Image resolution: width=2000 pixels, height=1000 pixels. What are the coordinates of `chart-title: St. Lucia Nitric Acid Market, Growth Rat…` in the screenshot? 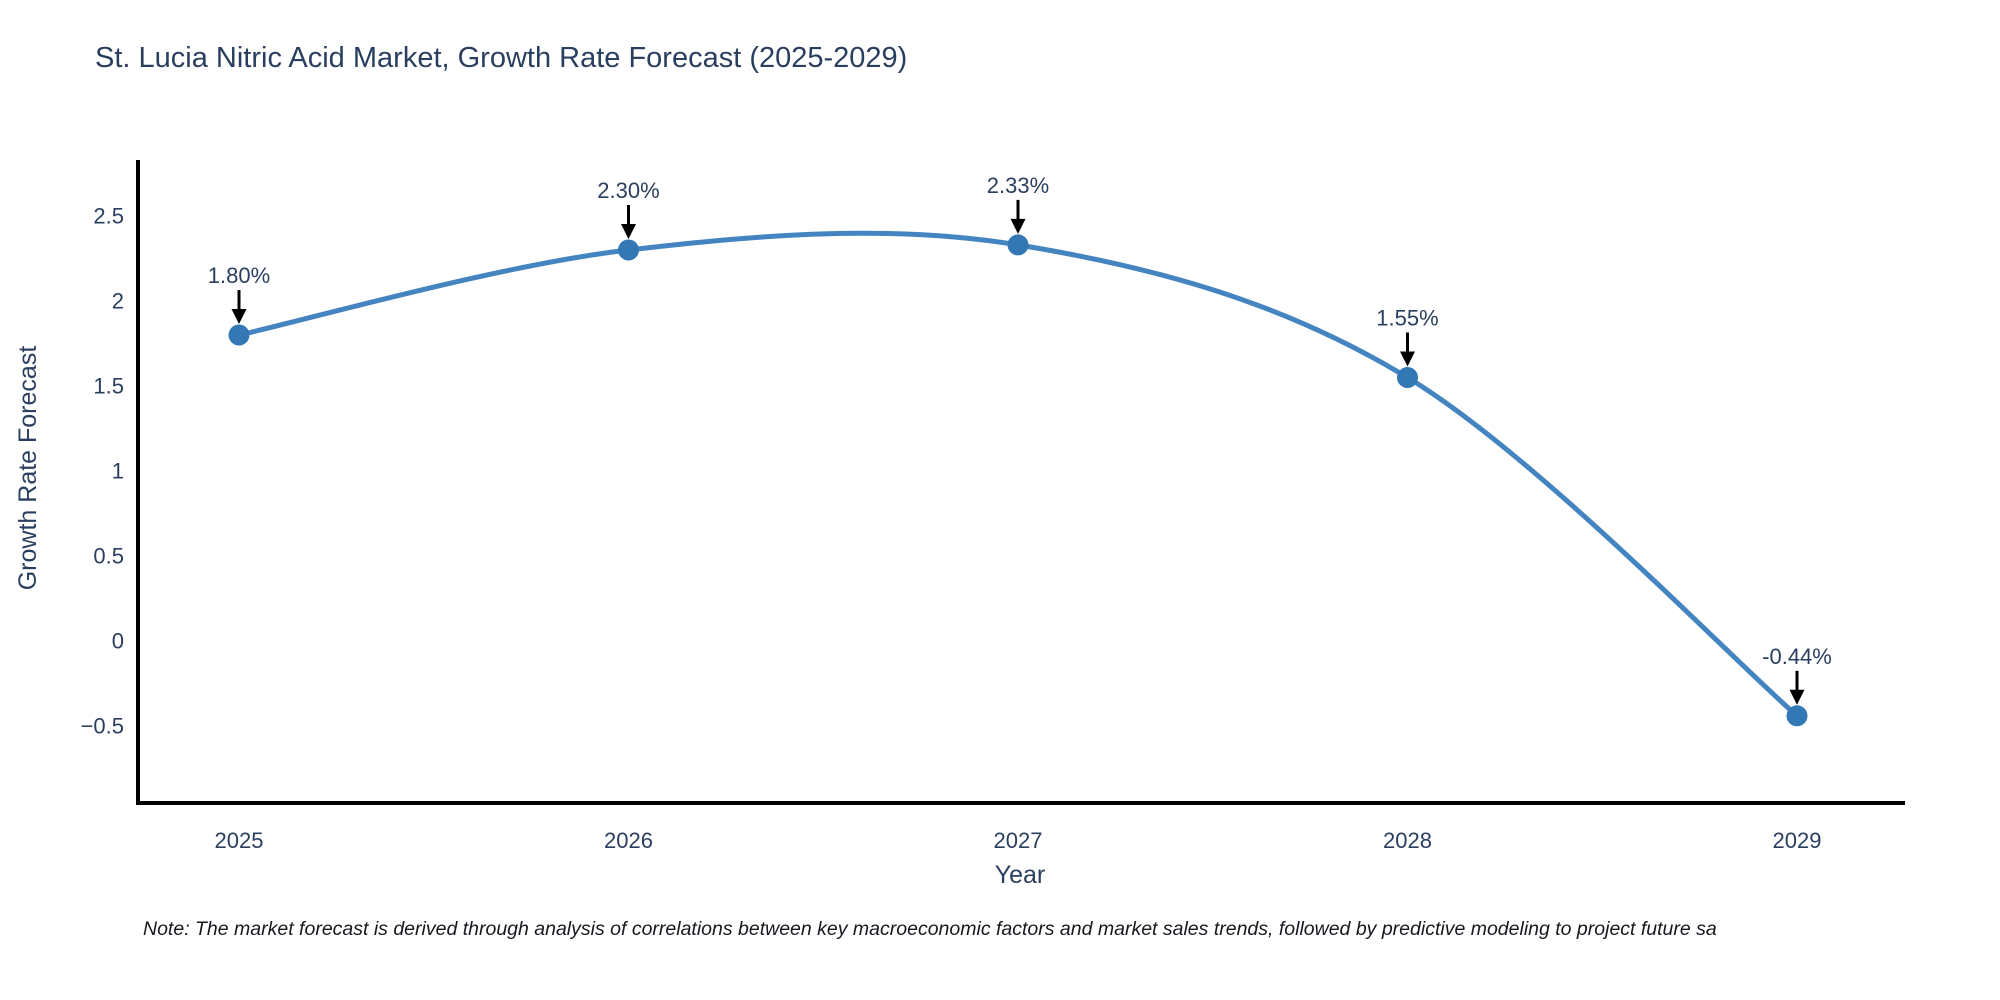 It's located at (501, 58).